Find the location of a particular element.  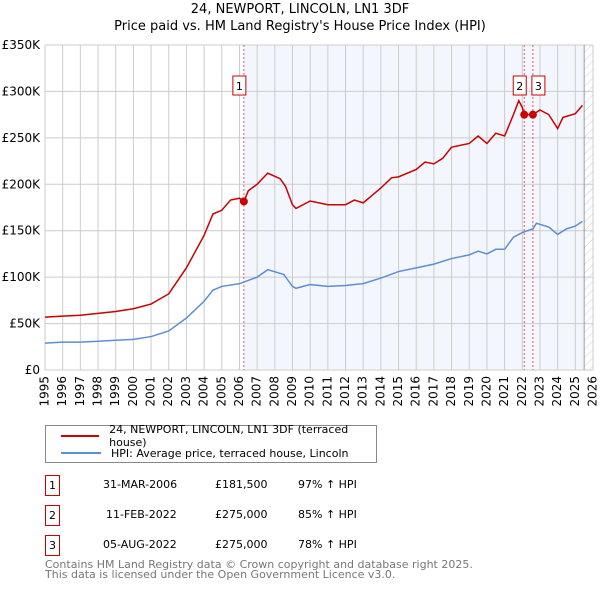

y-tick-label: £50K is located at coordinates (25, 324).